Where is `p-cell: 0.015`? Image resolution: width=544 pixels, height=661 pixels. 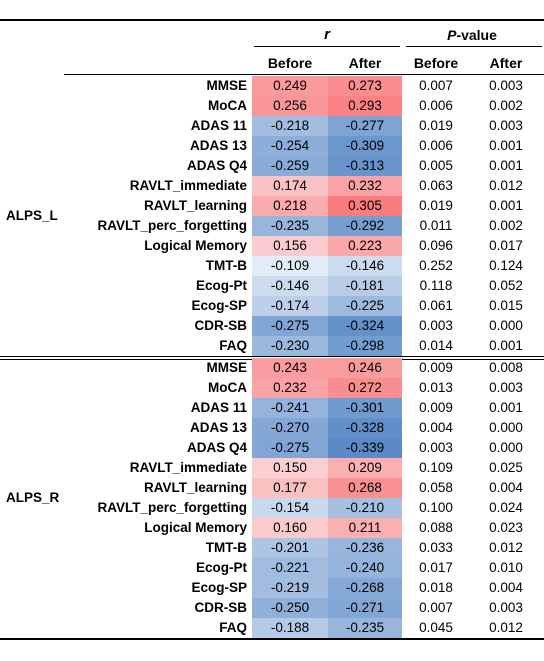
p-cell: 0.015 is located at coordinates (506, 305).